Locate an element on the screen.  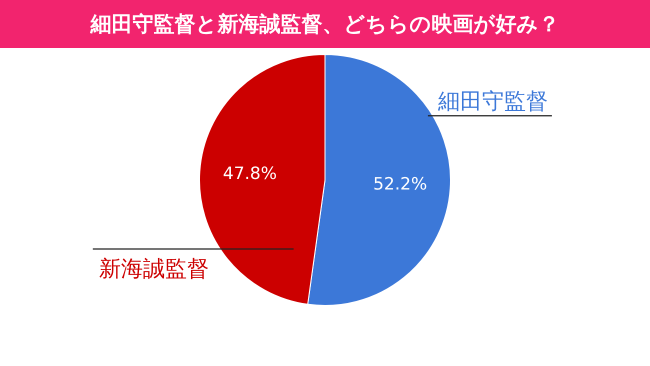
data-label: 52.2% is located at coordinates (400, 184).